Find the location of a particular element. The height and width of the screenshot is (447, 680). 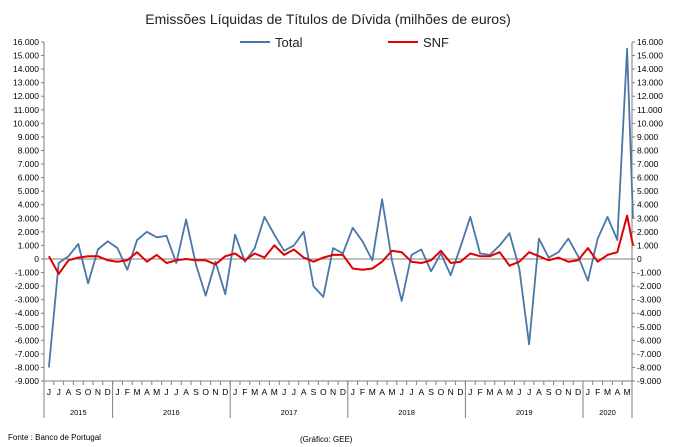

y-tick-label-left: 7.000 is located at coordinates (29, 164).